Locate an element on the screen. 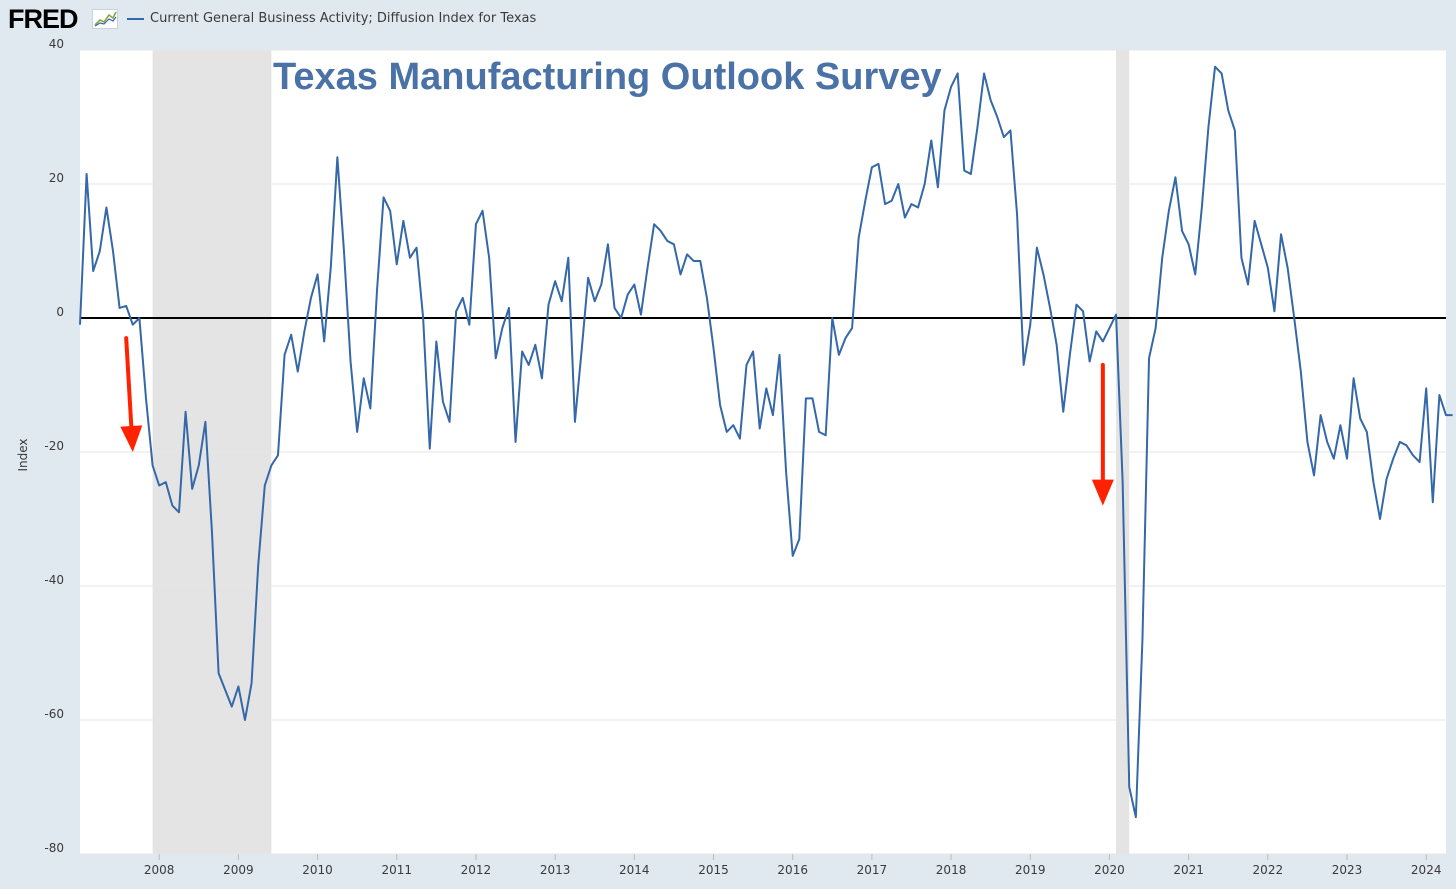  y-axis-label: Index is located at coordinates (23, 454).